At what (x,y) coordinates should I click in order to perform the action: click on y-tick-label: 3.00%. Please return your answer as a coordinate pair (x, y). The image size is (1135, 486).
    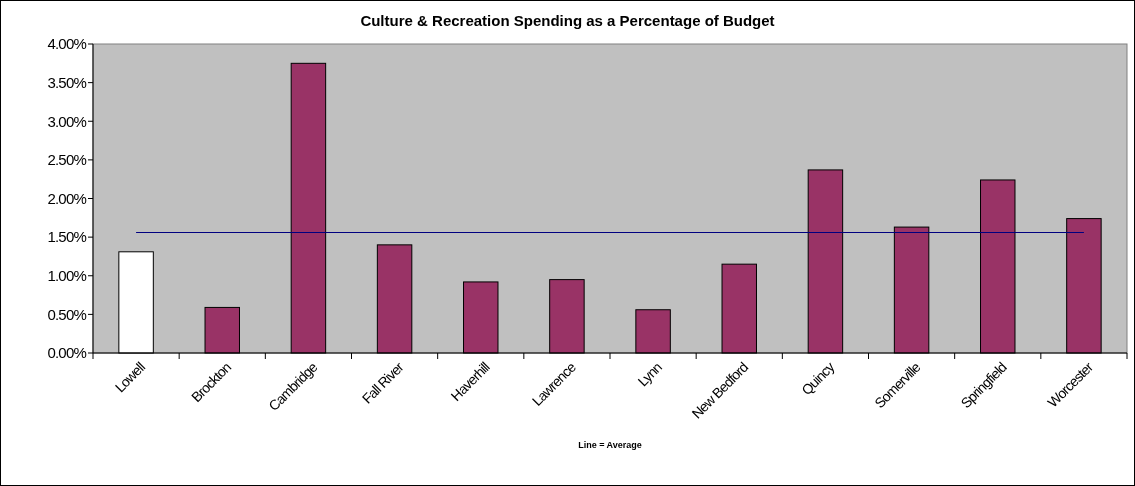
    Looking at the image, I should click on (67, 121).